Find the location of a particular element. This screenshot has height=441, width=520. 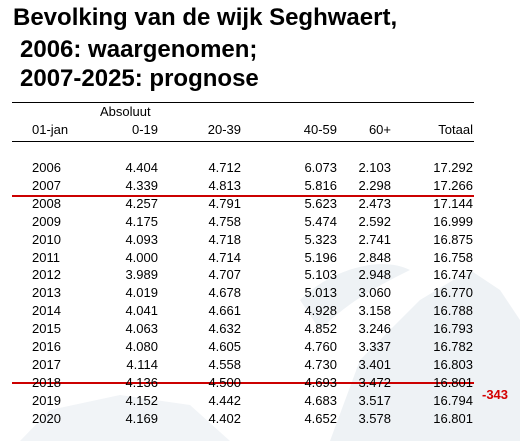

table-cell: 3.246 is located at coordinates (374, 329).